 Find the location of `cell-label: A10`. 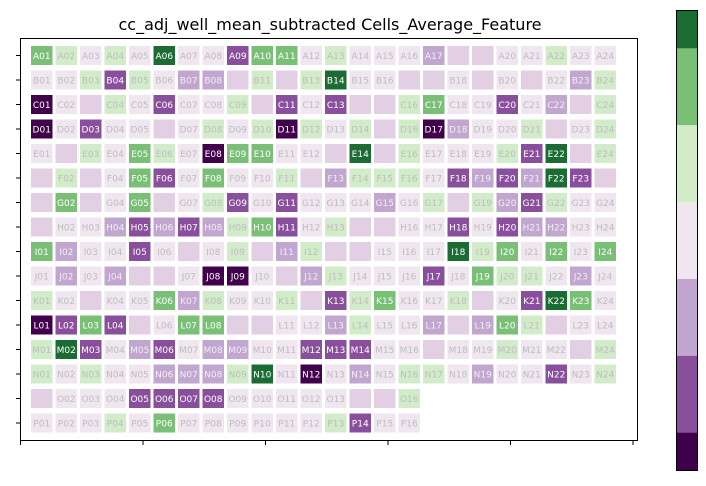

cell-label: A10 is located at coordinates (262, 57).